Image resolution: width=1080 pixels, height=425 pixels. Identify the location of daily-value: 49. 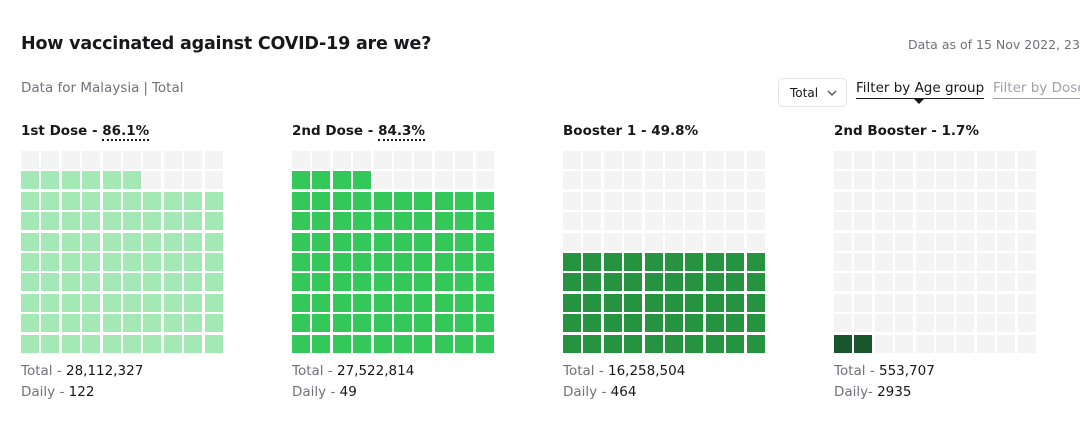
(348, 392).